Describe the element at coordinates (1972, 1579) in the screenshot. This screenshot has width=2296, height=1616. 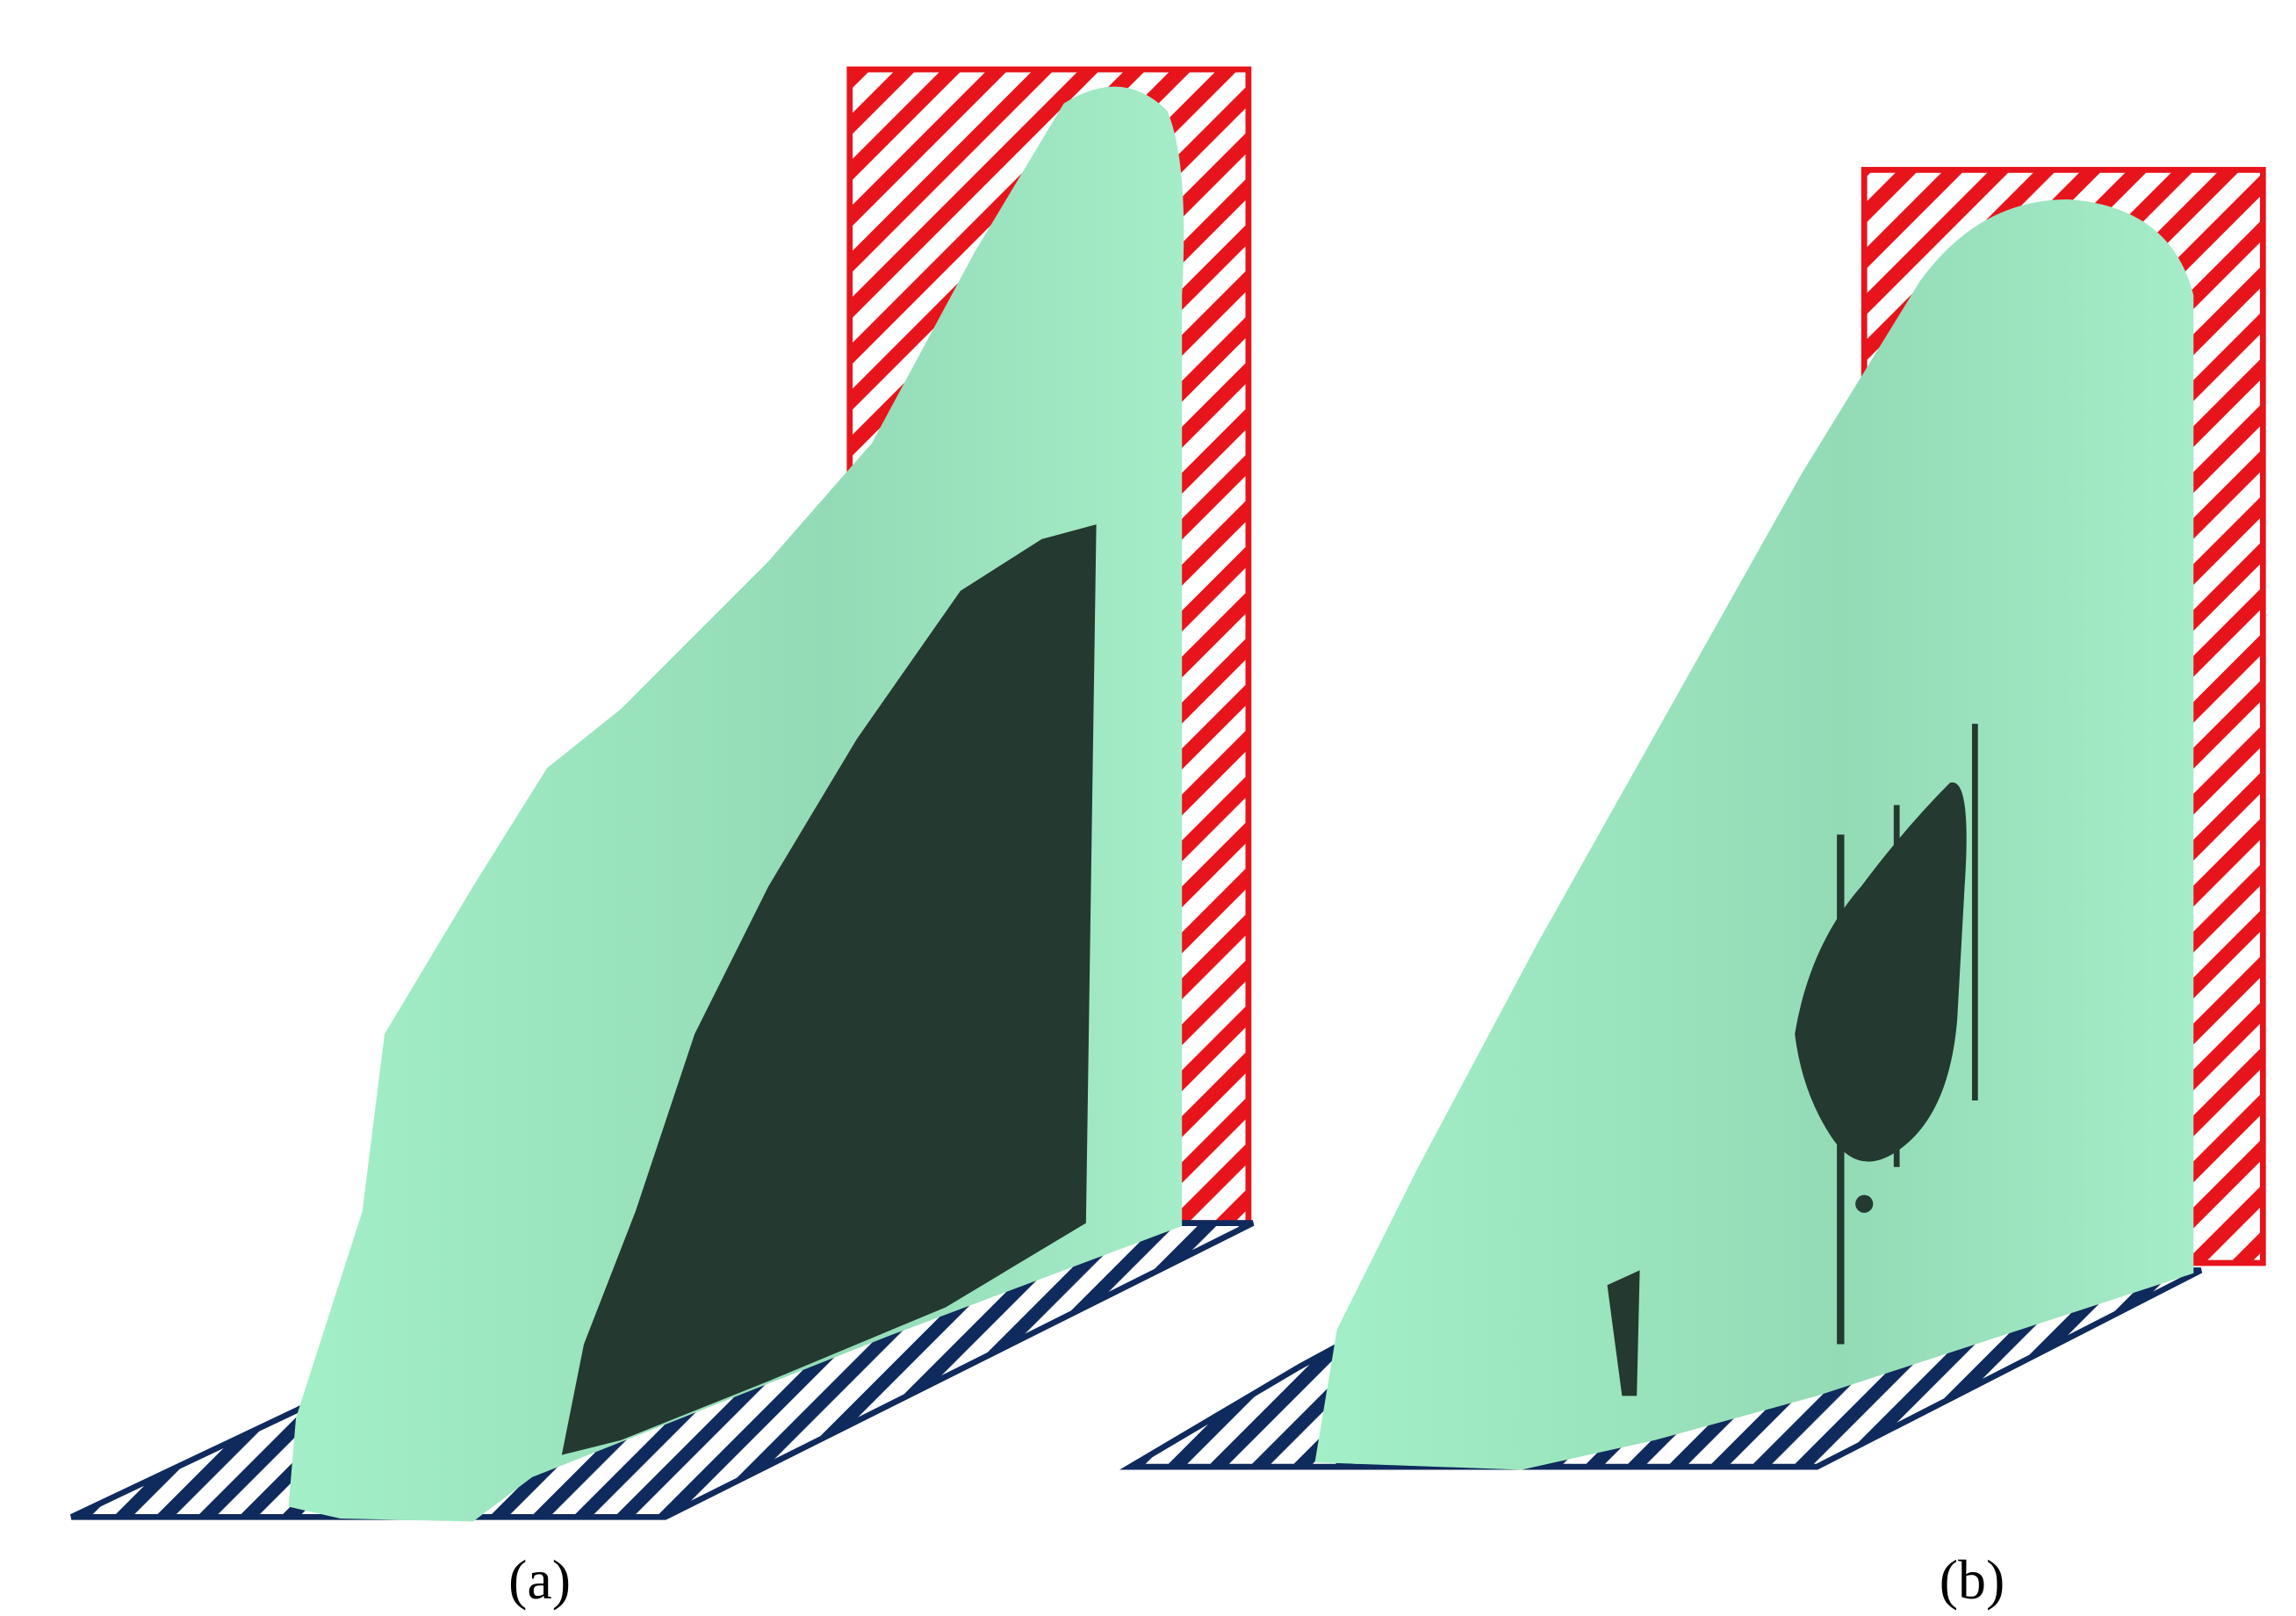
I see `panel-label: (b)` at that location.